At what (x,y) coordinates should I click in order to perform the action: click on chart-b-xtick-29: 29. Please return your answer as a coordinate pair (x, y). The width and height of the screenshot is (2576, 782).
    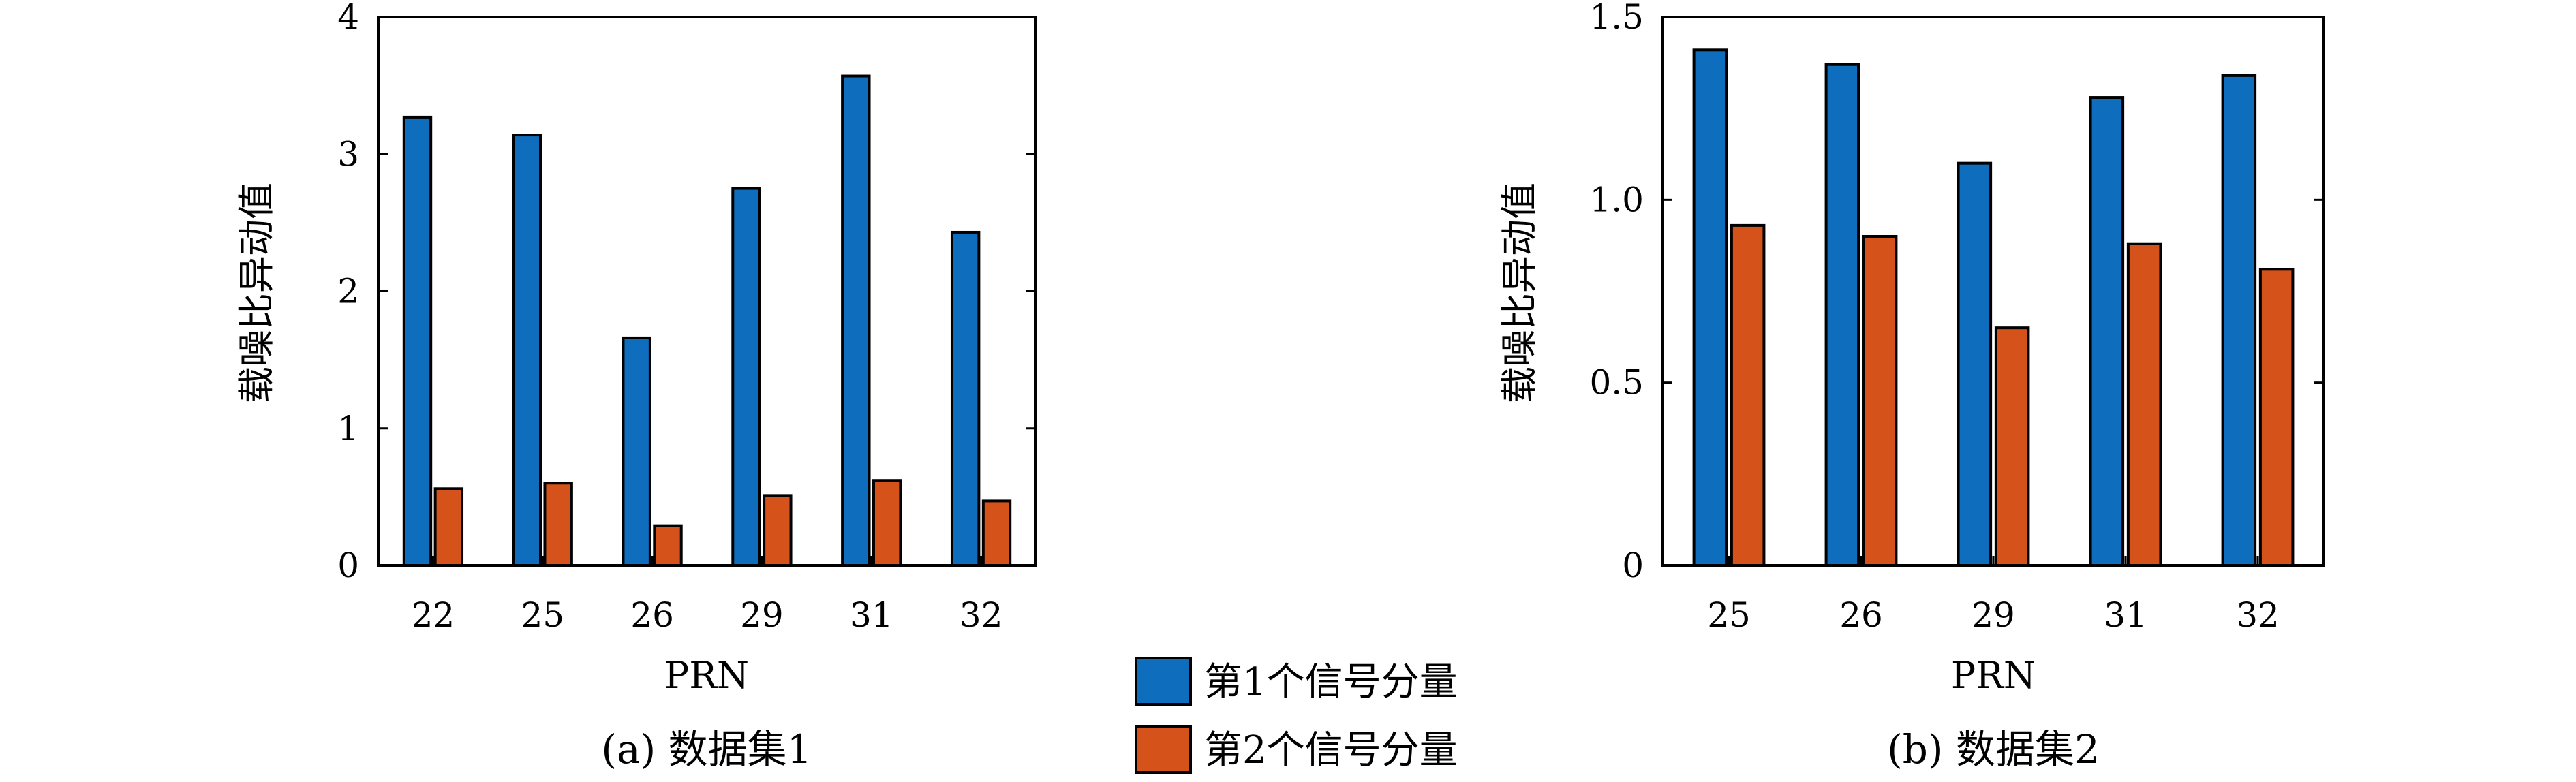
    Looking at the image, I should click on (1993, 615).